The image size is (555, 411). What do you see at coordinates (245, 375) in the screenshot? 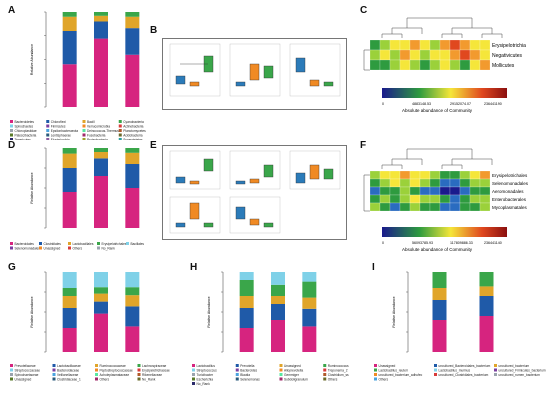
I see `legend-label: Blautia` at bounding box center [245, 375].